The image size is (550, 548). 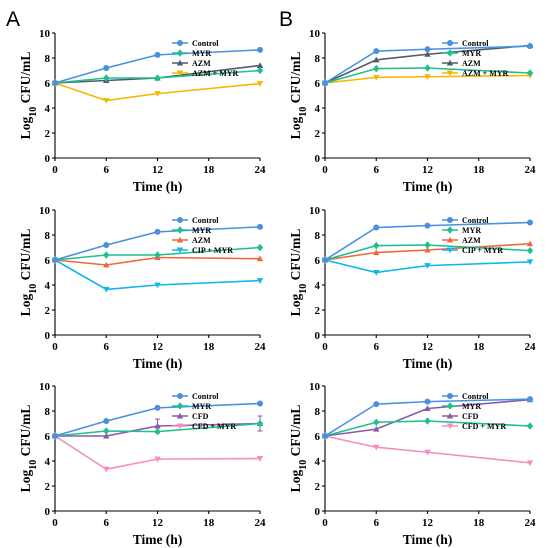 What do you see at coordinates (157, 452) in the screenshot?
I see `series-line-cfd-myr` at bounding box center [157, 452].